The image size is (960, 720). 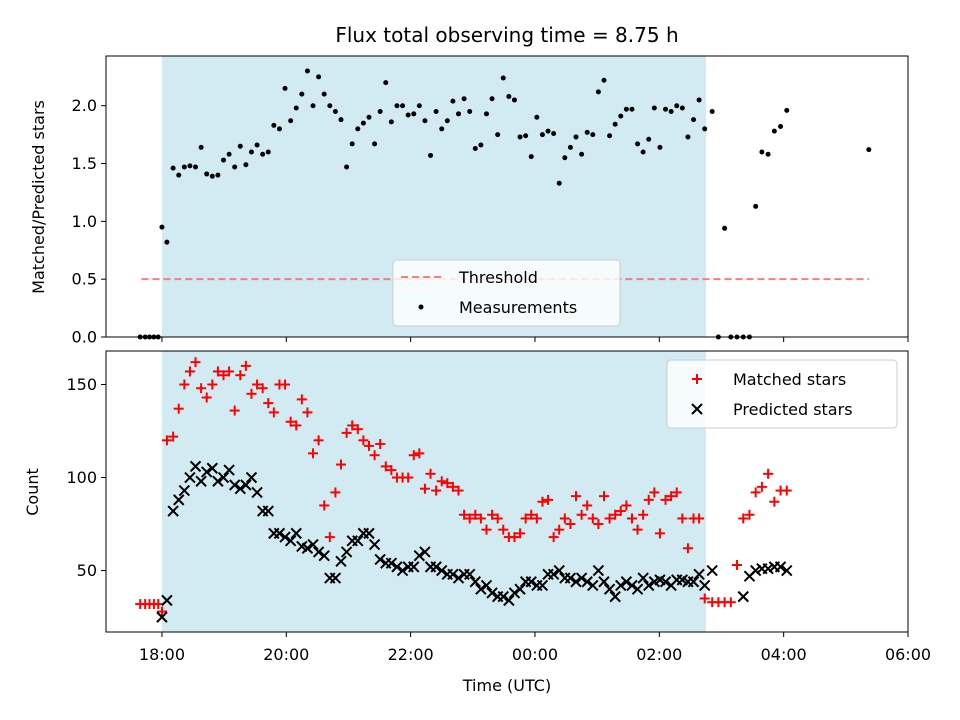 What do you see at coordinates (84, 221) in the screenshot?
I see `top-y-tick-label: 1.0` at bounding box center [84, 221].